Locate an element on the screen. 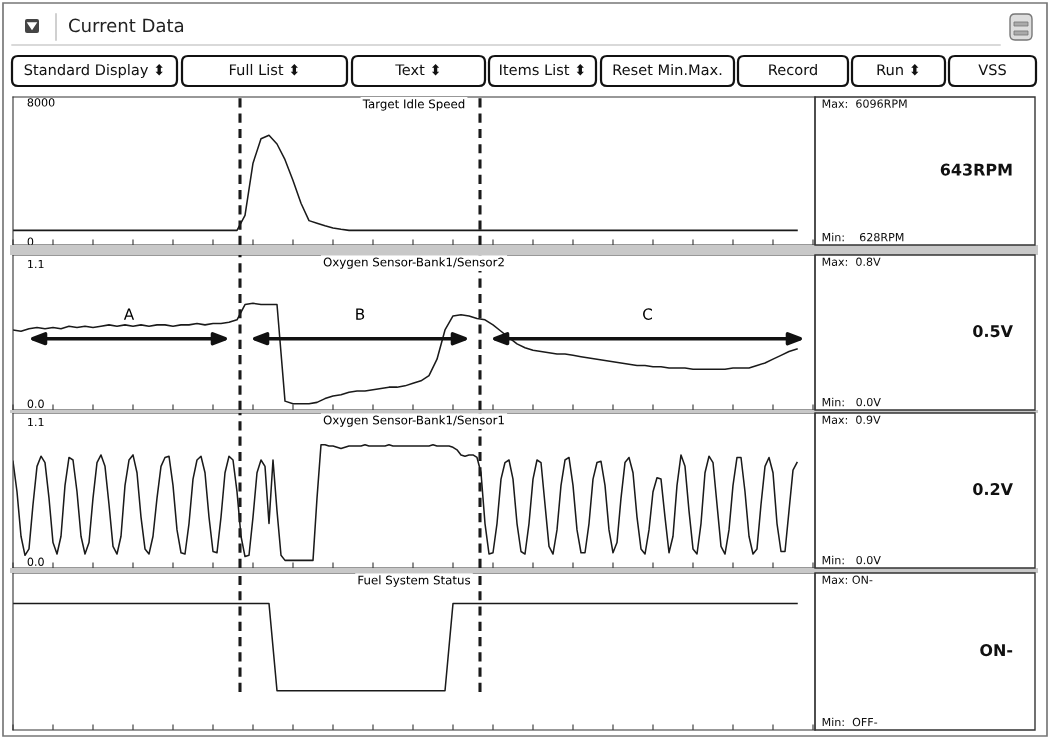 This screenshot has height=739, width=1050. text: Reset Min.Max. is located at coordinates (667, 69).